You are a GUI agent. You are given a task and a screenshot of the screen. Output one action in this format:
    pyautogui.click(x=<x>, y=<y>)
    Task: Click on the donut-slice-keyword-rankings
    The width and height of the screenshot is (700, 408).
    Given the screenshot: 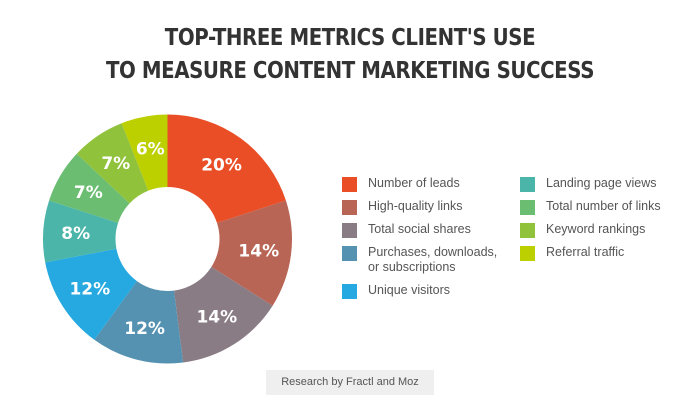 What is the action you would take?
    pyautogui.click(x=112, y=163)
    